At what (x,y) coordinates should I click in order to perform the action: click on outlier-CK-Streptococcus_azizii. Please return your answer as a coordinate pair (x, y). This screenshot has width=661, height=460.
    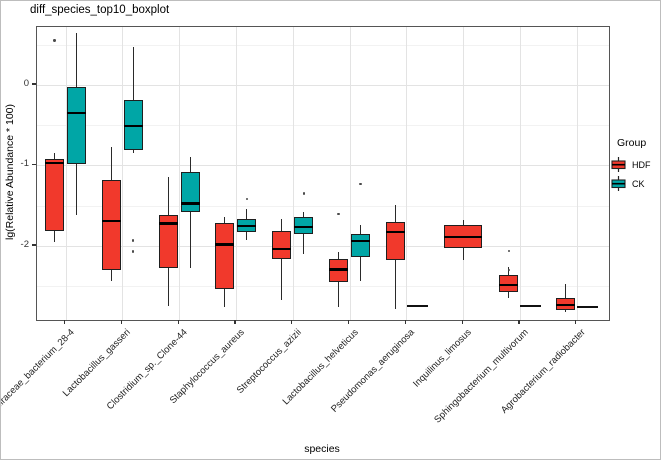
    Looking at the image, I should click on (303, 193).